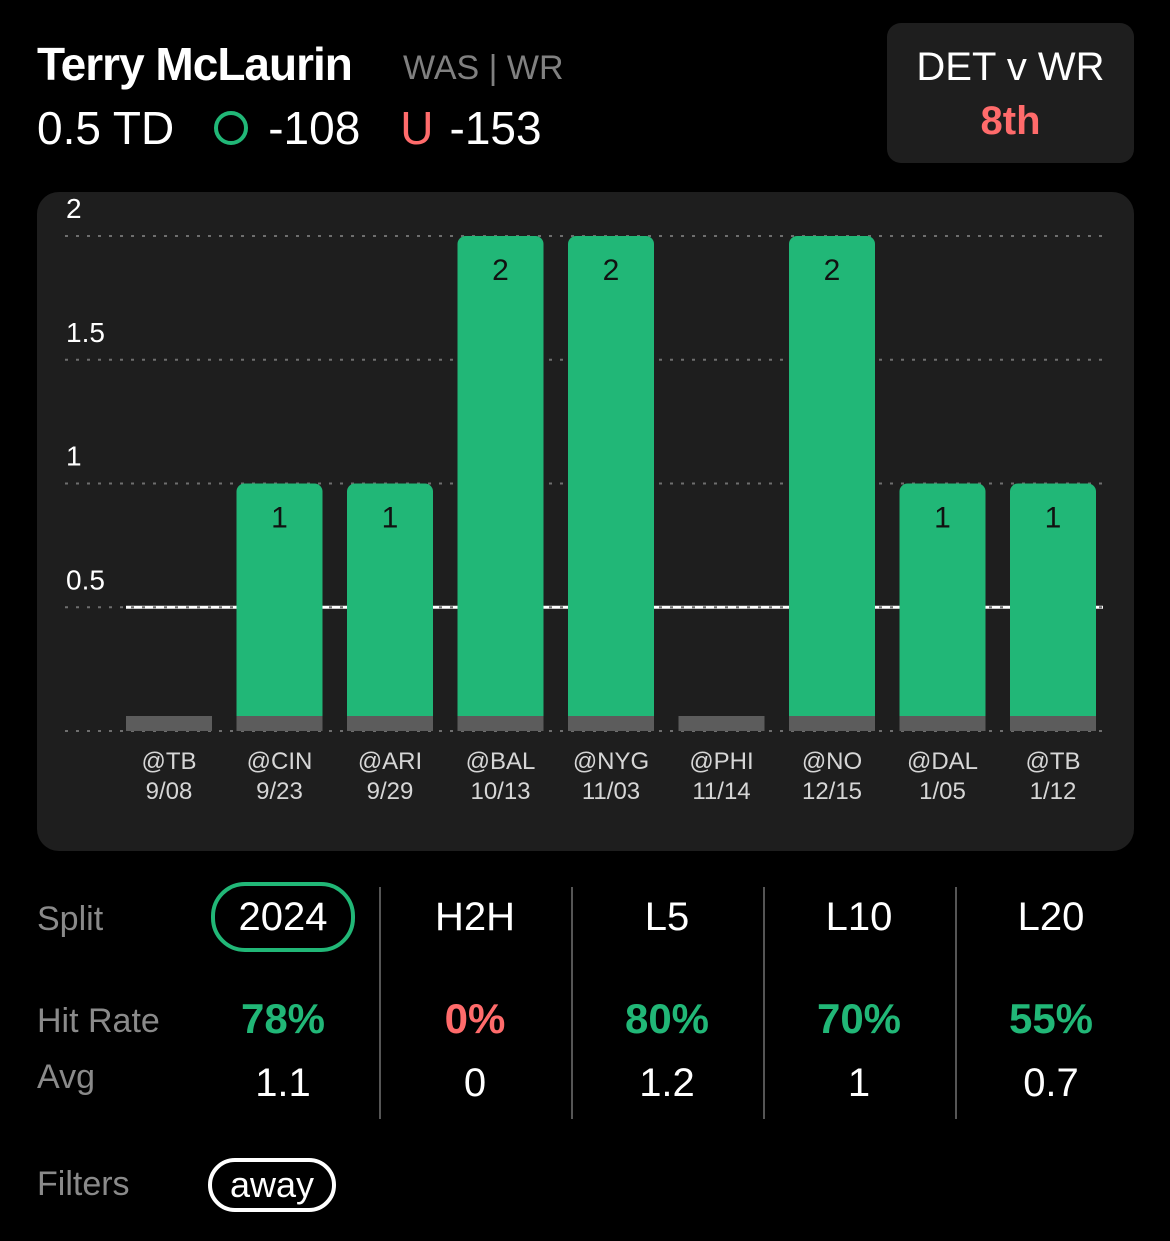 The width and height of the screenshot is (1170, 1241). Describe the element at coordinates (314, 128) in the screenshot. I see `over-odds: -108` at that location.